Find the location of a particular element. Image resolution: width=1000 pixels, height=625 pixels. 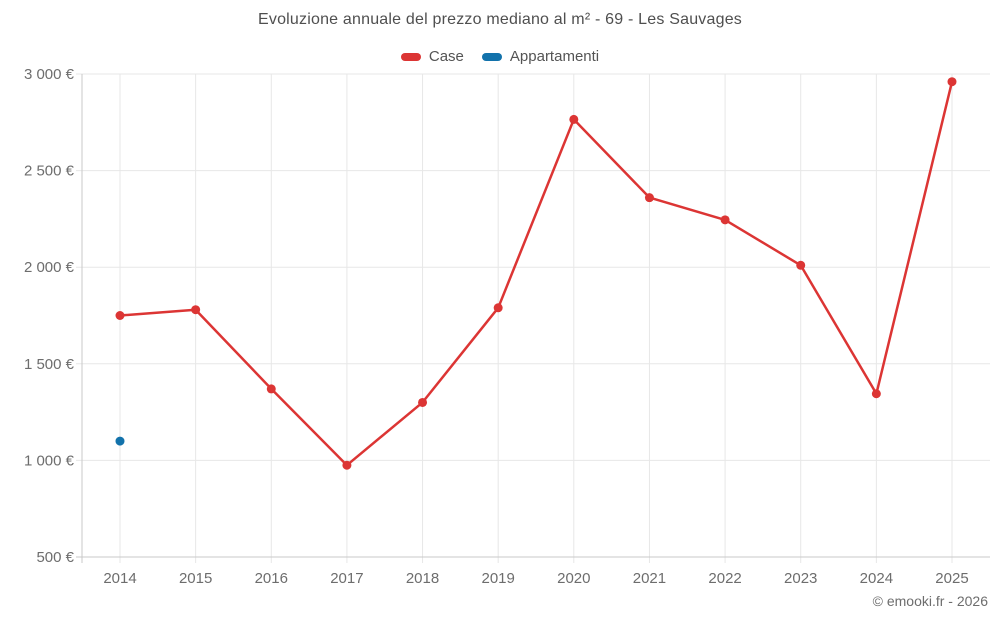

data-point-appartamenti is located at coordinates (120, 441).